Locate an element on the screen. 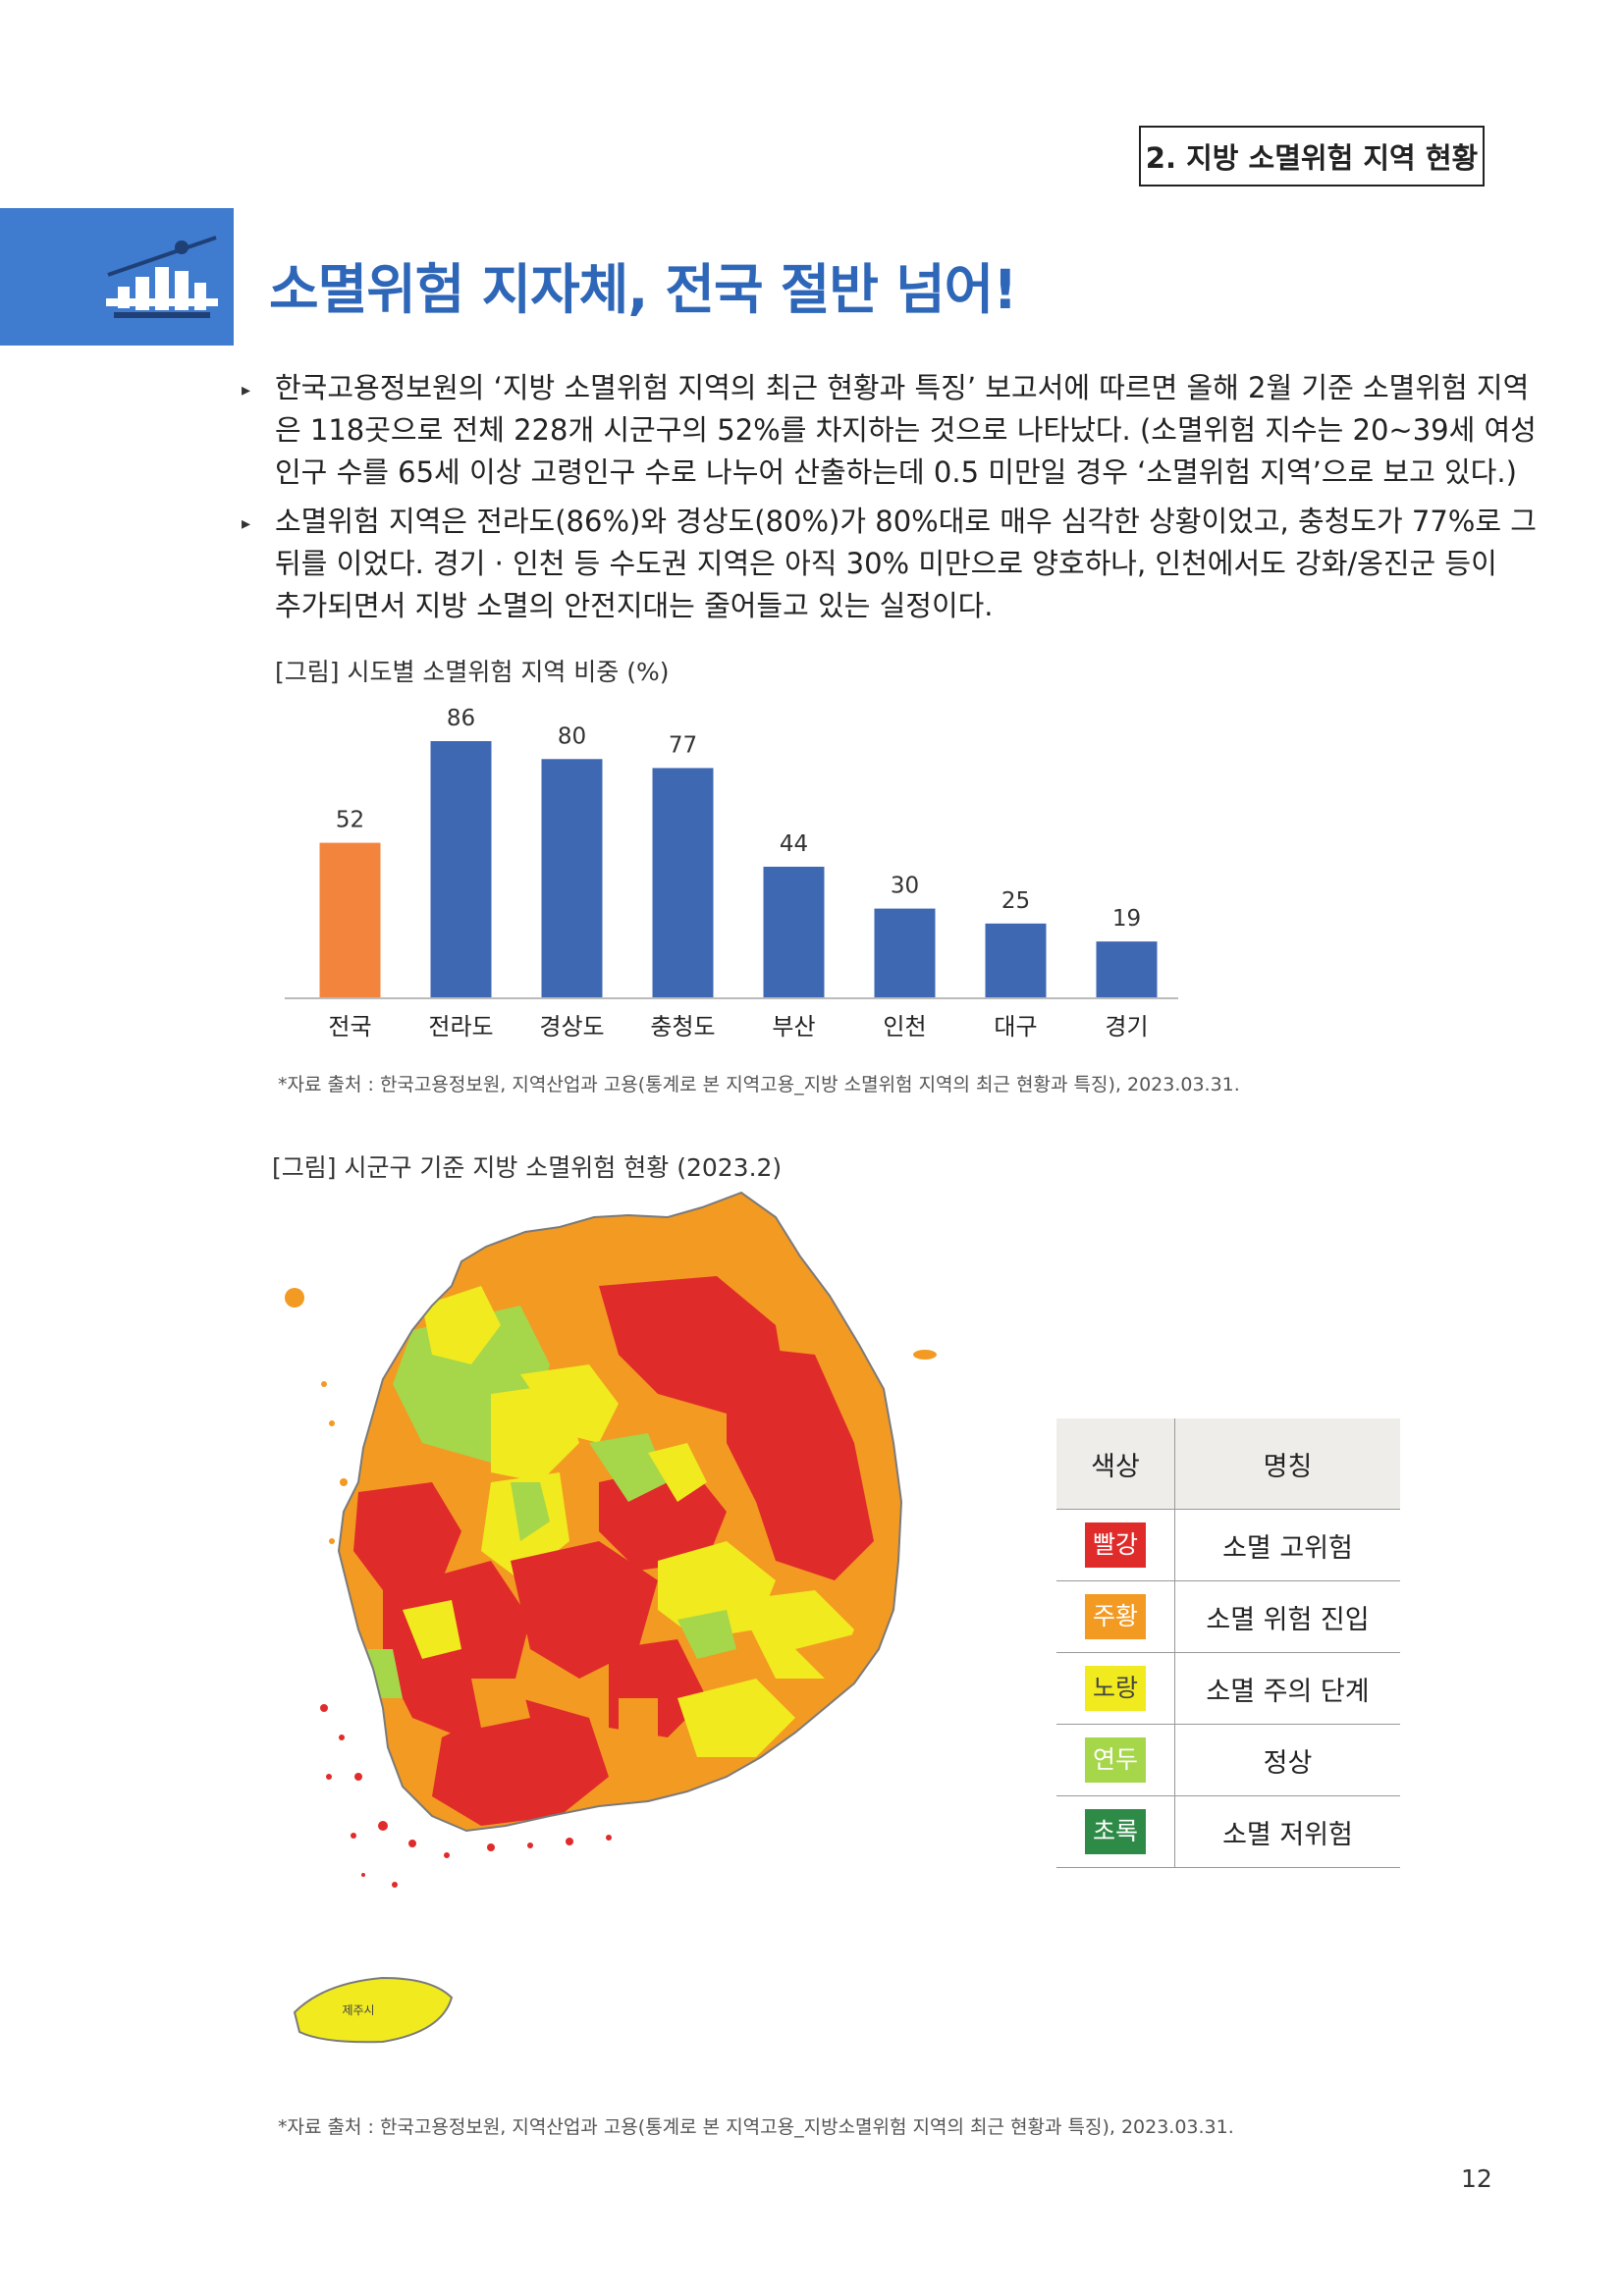 Image resolution: width=1623 pixels, height=2296 pixels. section-header-text: 2. 지방 소멸위험 지역 현황 is located at coordinates (1312, 158).